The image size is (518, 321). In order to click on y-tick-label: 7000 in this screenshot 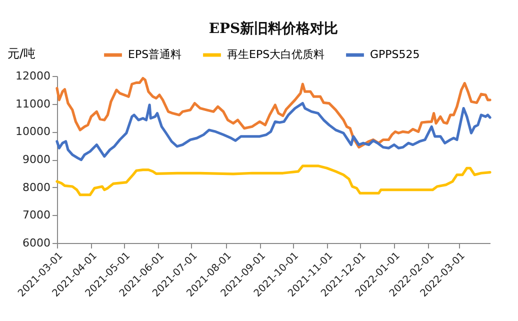, I will do `click(36, 215)`.